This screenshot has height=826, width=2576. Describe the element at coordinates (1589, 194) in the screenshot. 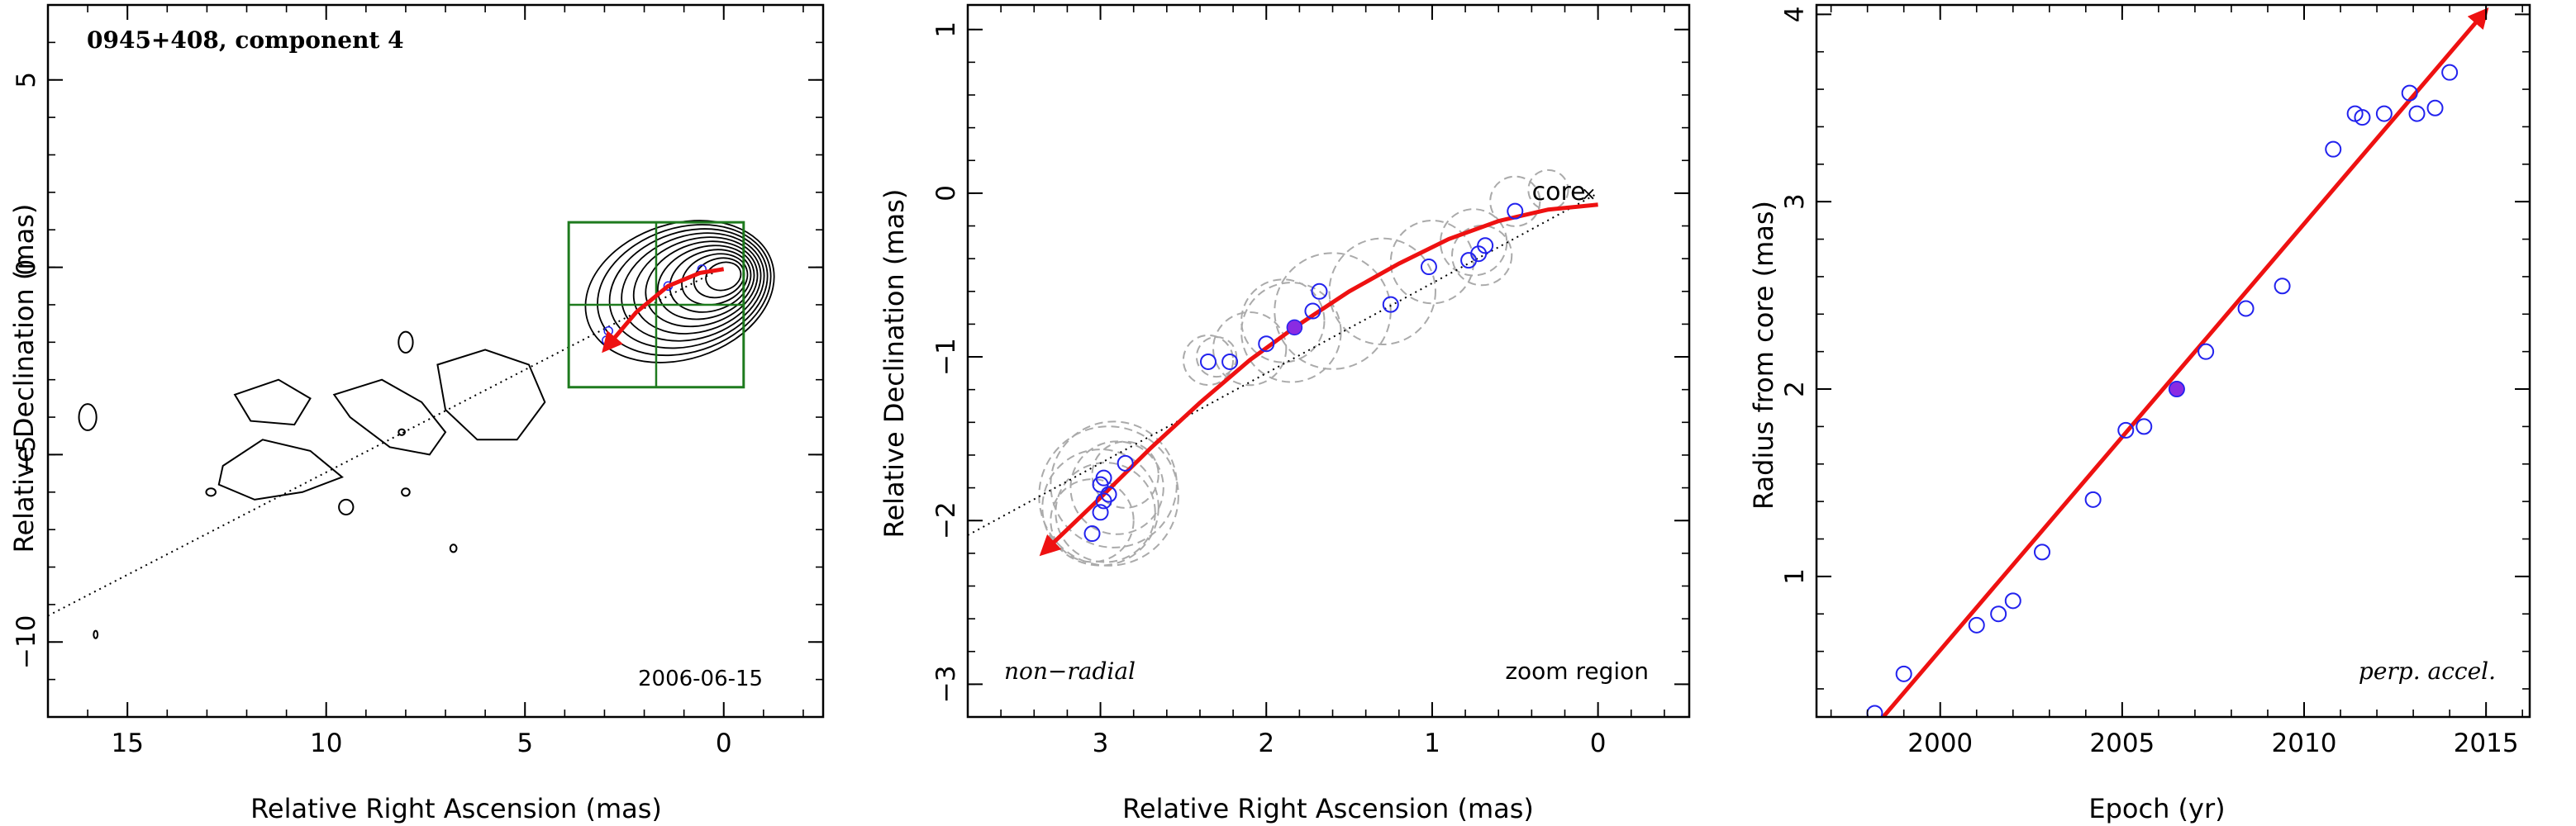

I see `panel2-core-marker: ×` at that location.